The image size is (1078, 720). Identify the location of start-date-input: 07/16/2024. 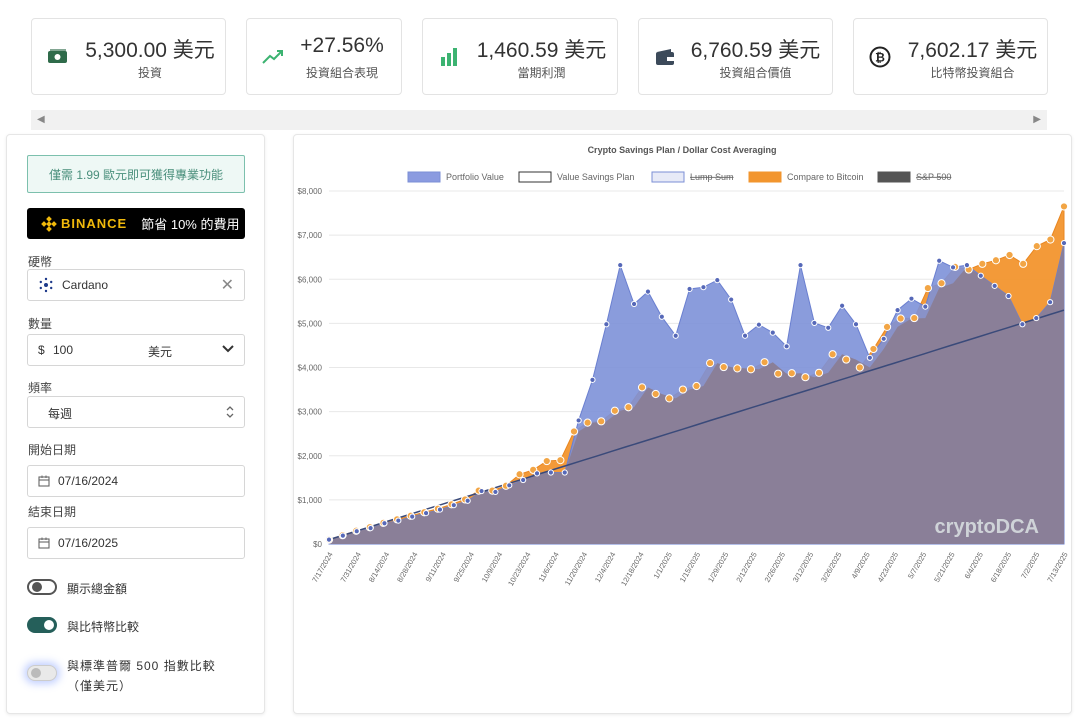
(136, 481).